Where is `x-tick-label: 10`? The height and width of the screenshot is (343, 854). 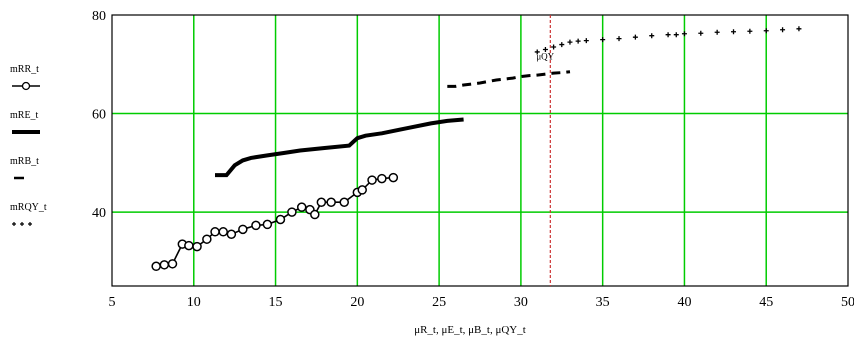
x-tick-label: 10 is located at coordinates (194, 302).